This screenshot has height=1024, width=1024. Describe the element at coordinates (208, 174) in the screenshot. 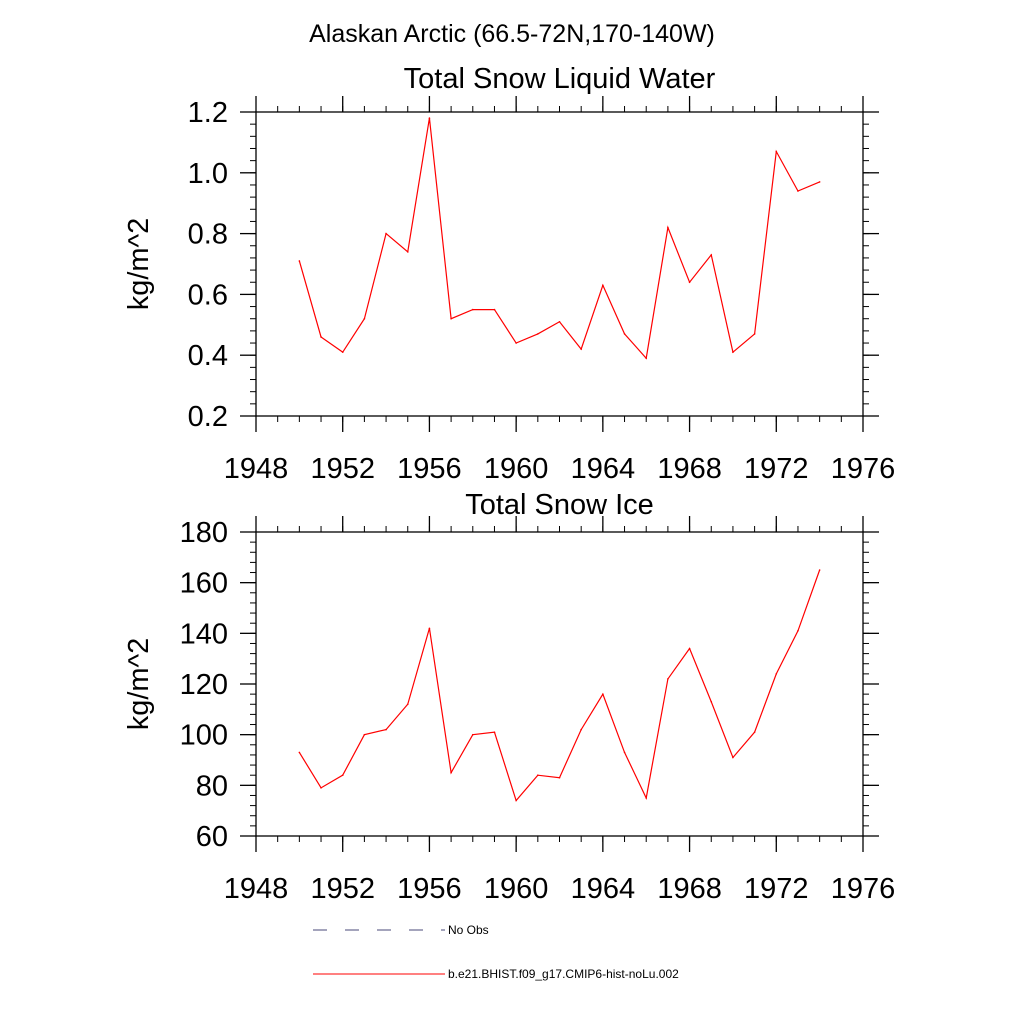

I see `y-tick-label: 1.0` at that location.